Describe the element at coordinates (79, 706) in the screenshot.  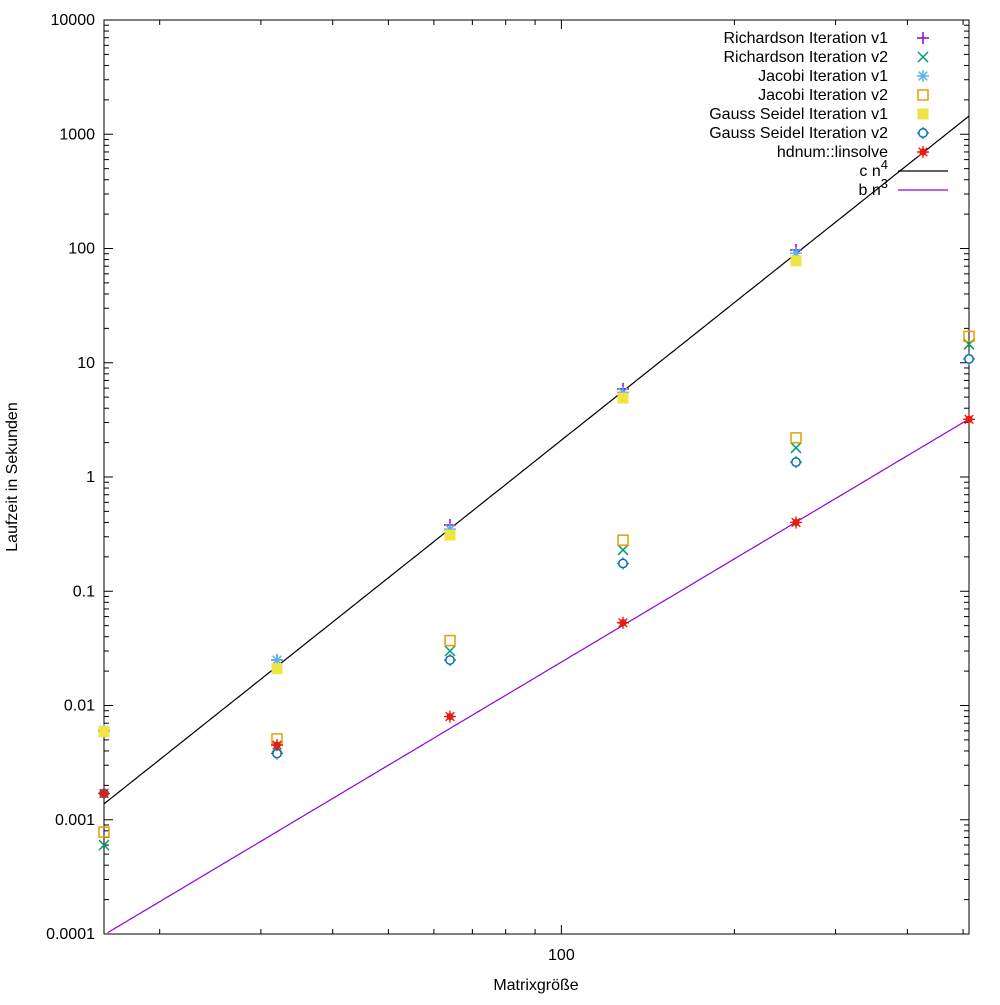
I see `y-tick-label: 0.01` at that location.